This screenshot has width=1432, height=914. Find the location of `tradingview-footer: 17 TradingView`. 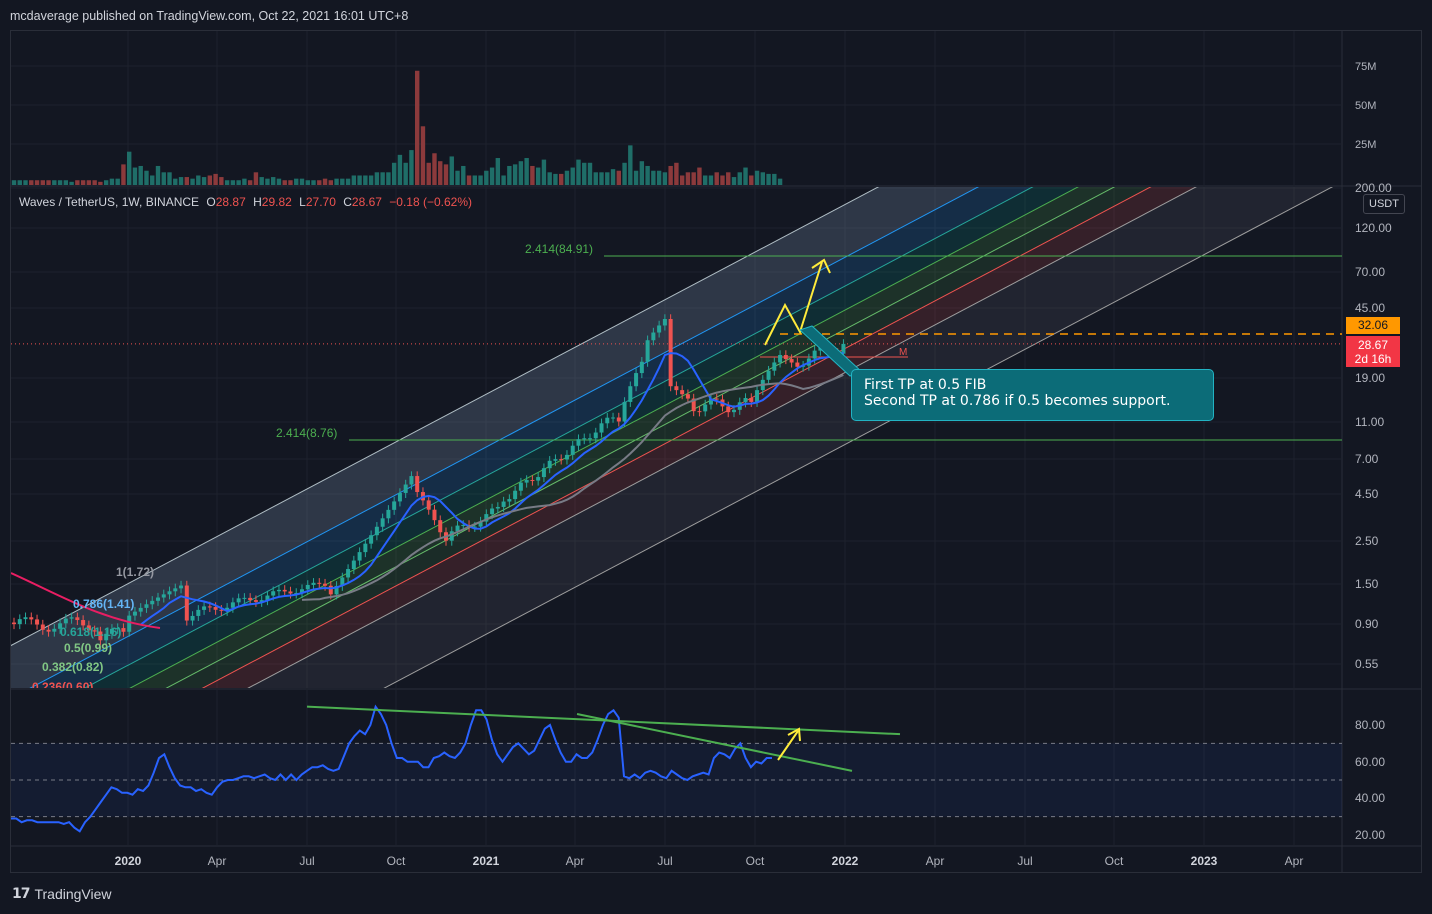

tradingview-footer: 17 TradingView is located at coordinates (62, 894).